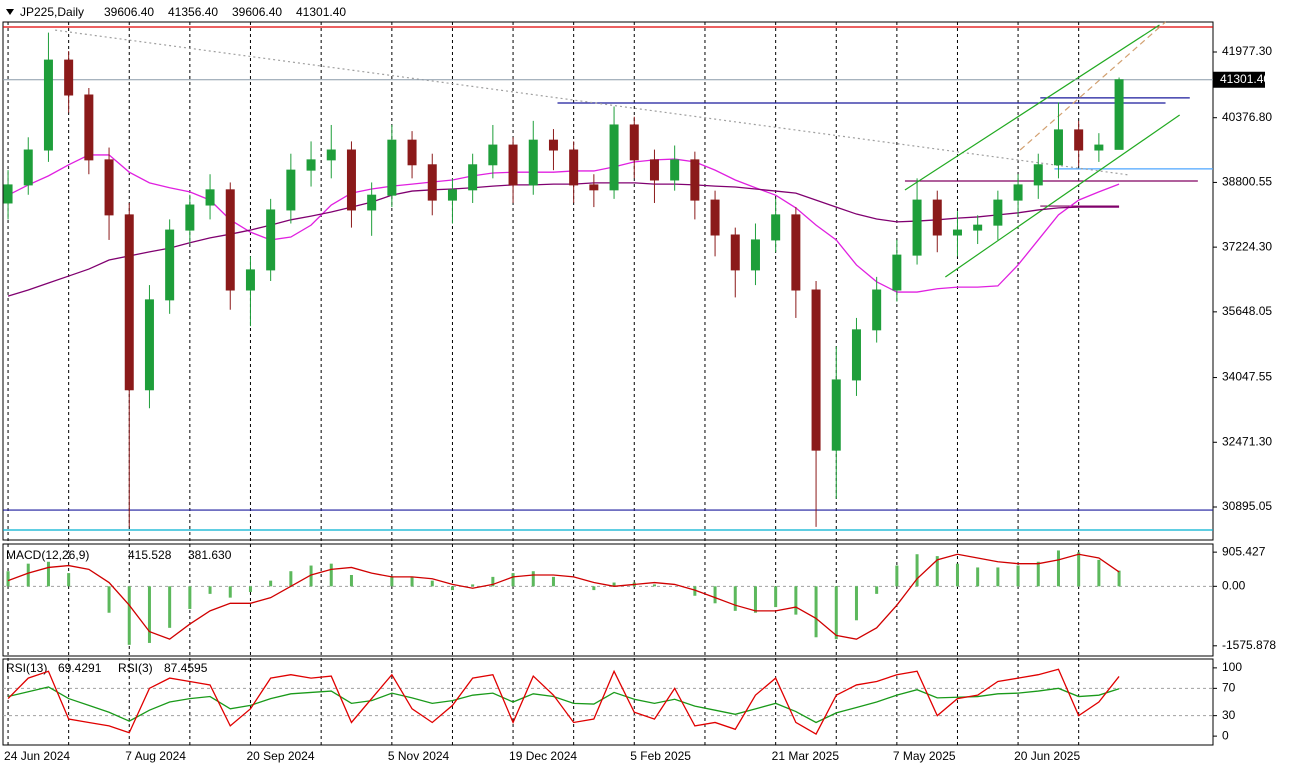 This screenshot has height=771, width=1294. Describe the element at coordinates (257, 12) in the screenshot. I see `ohlc-value: 39606.40` at that location.